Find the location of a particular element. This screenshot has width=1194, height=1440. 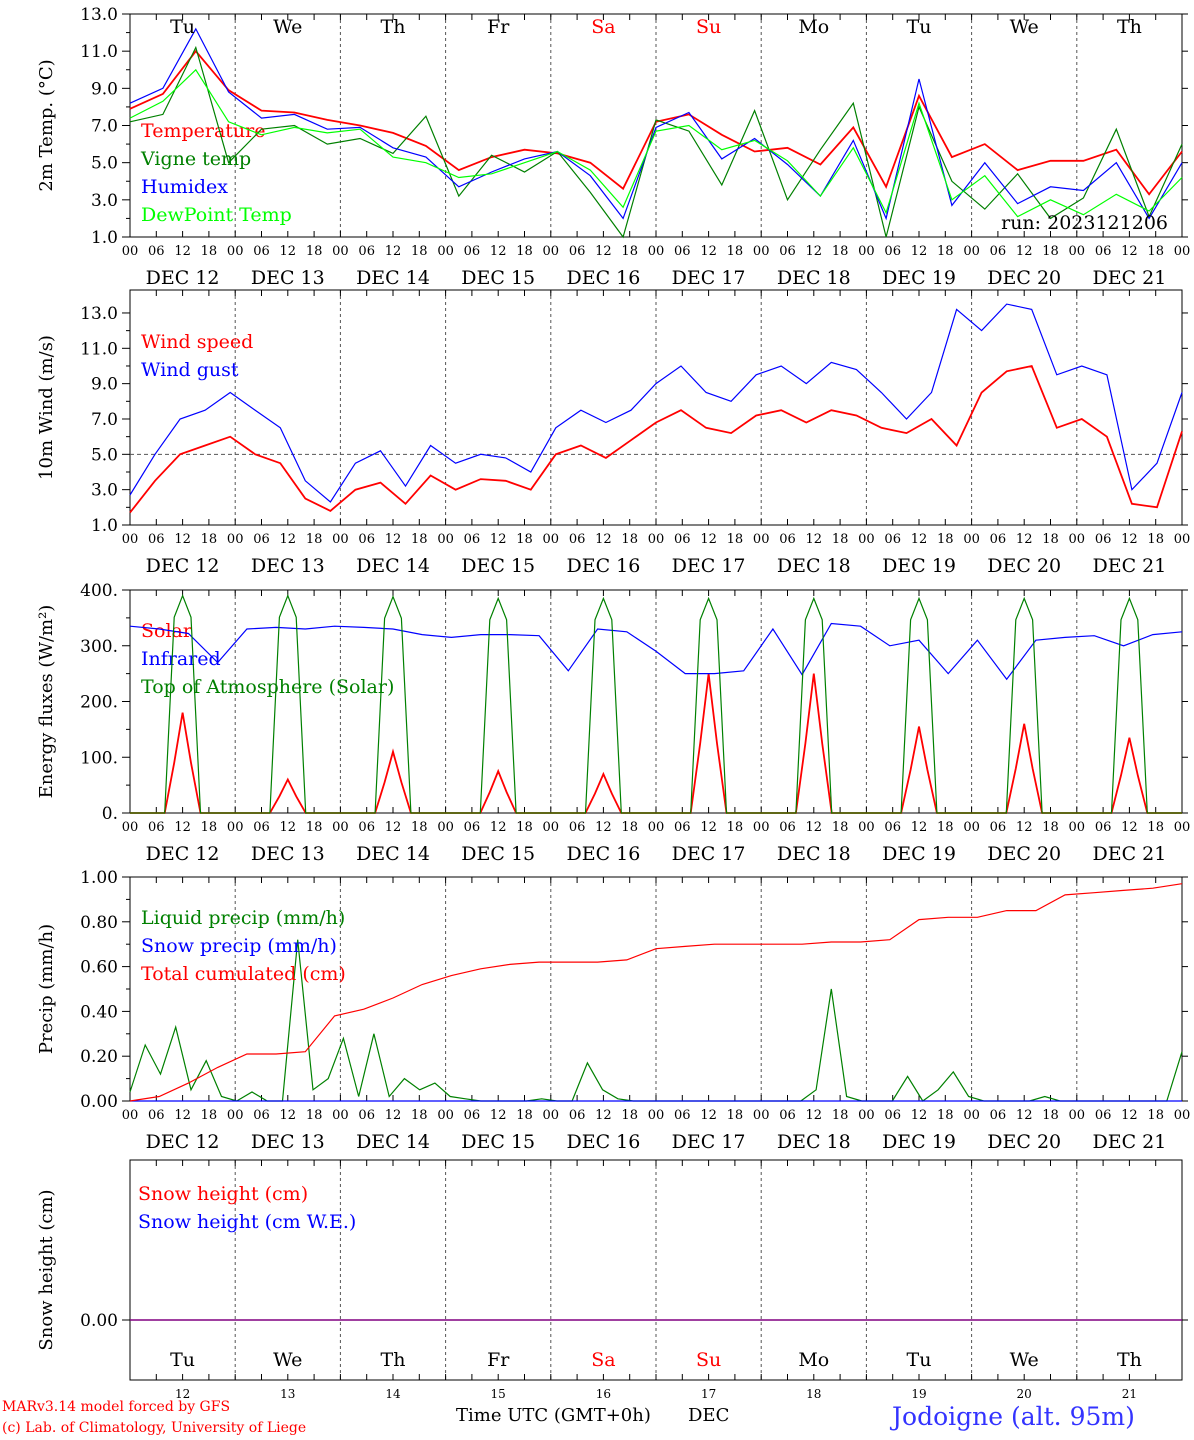

legend-entry: Liquid precip (mm/h) is located at coordinates (243, 918).